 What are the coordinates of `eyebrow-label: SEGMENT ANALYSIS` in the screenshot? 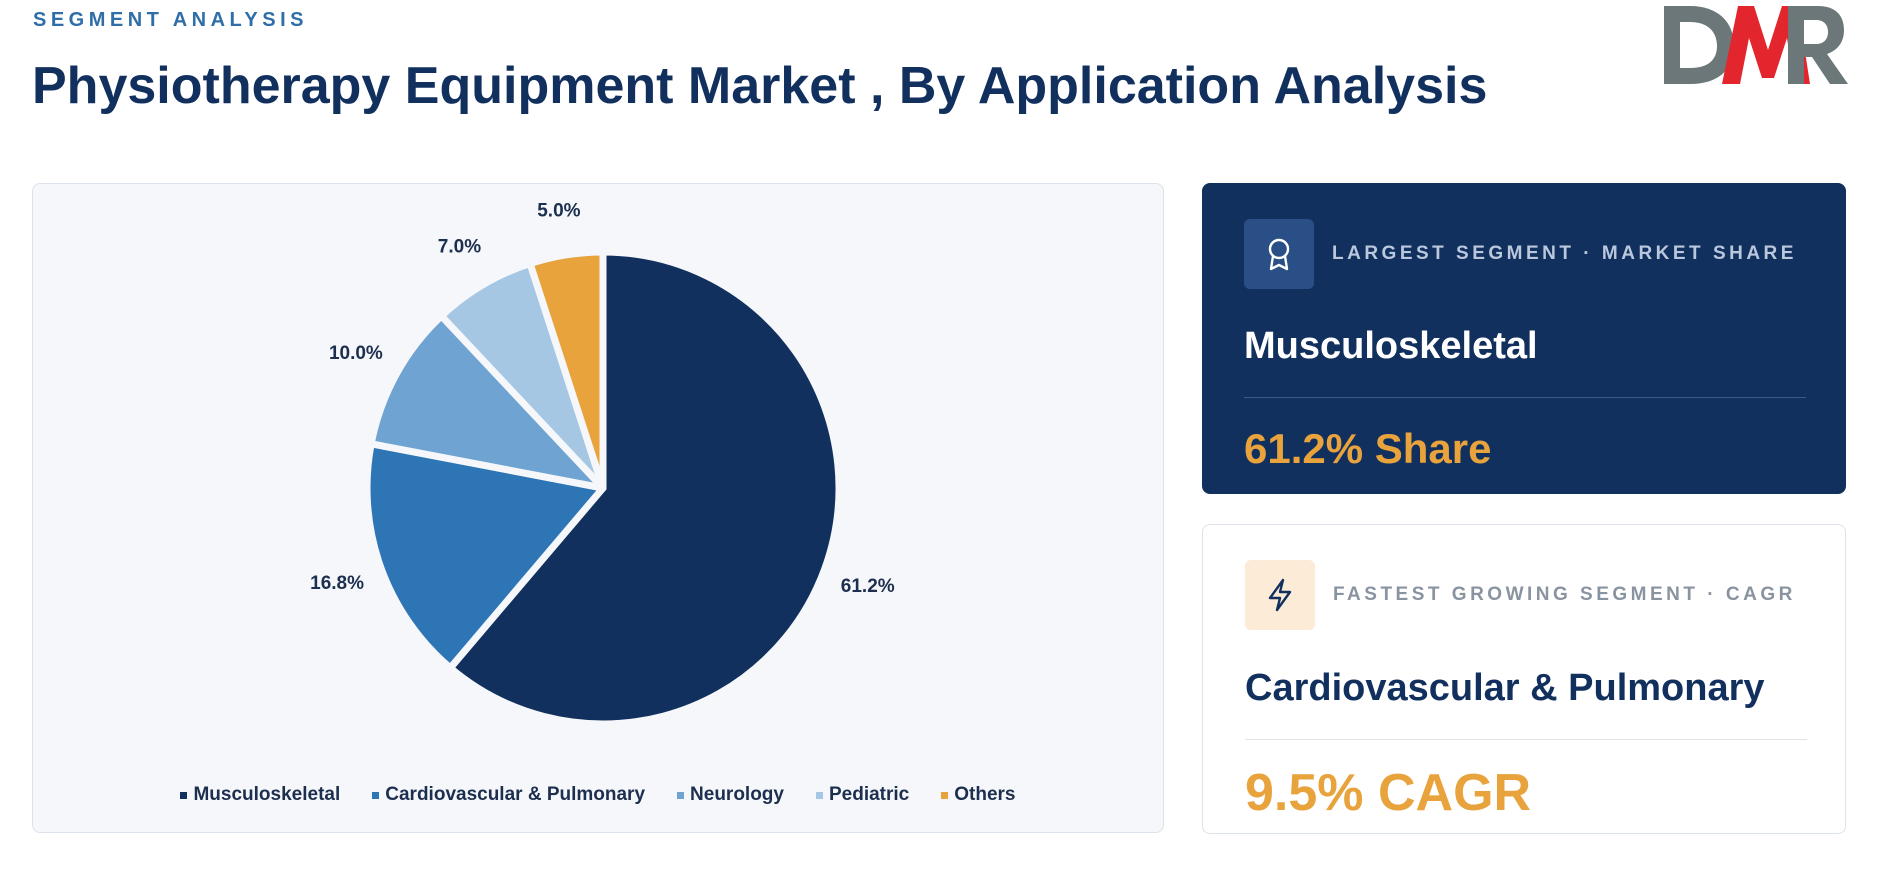 It's located at (170, 20).